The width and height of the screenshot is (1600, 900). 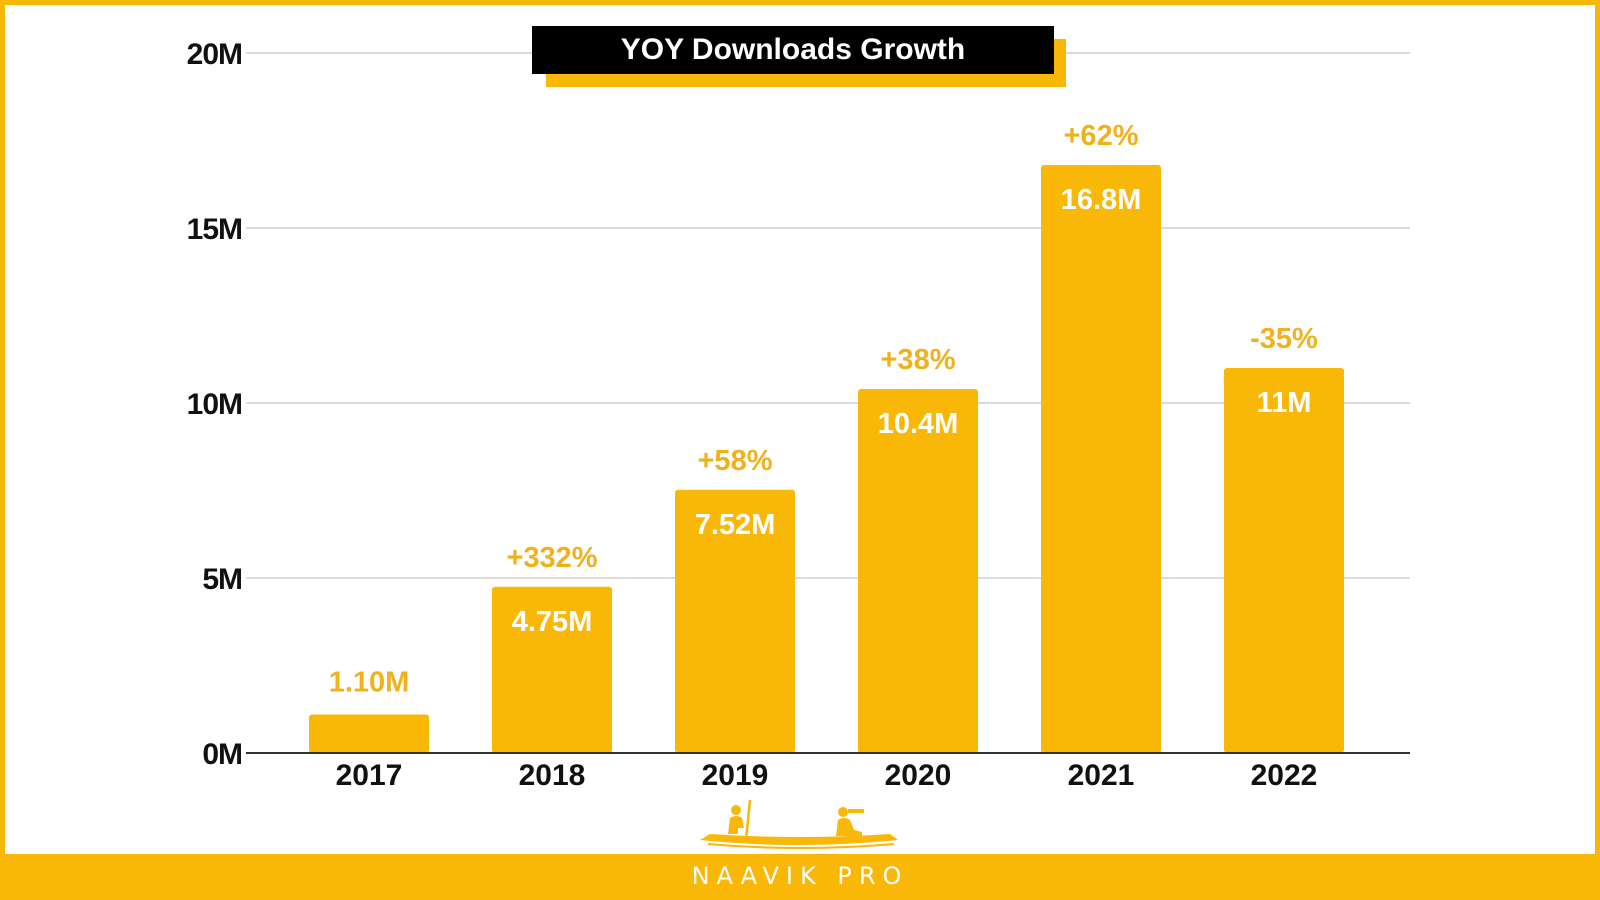 I want to click on value-label: 10.4M, so click(x=918, y=424).